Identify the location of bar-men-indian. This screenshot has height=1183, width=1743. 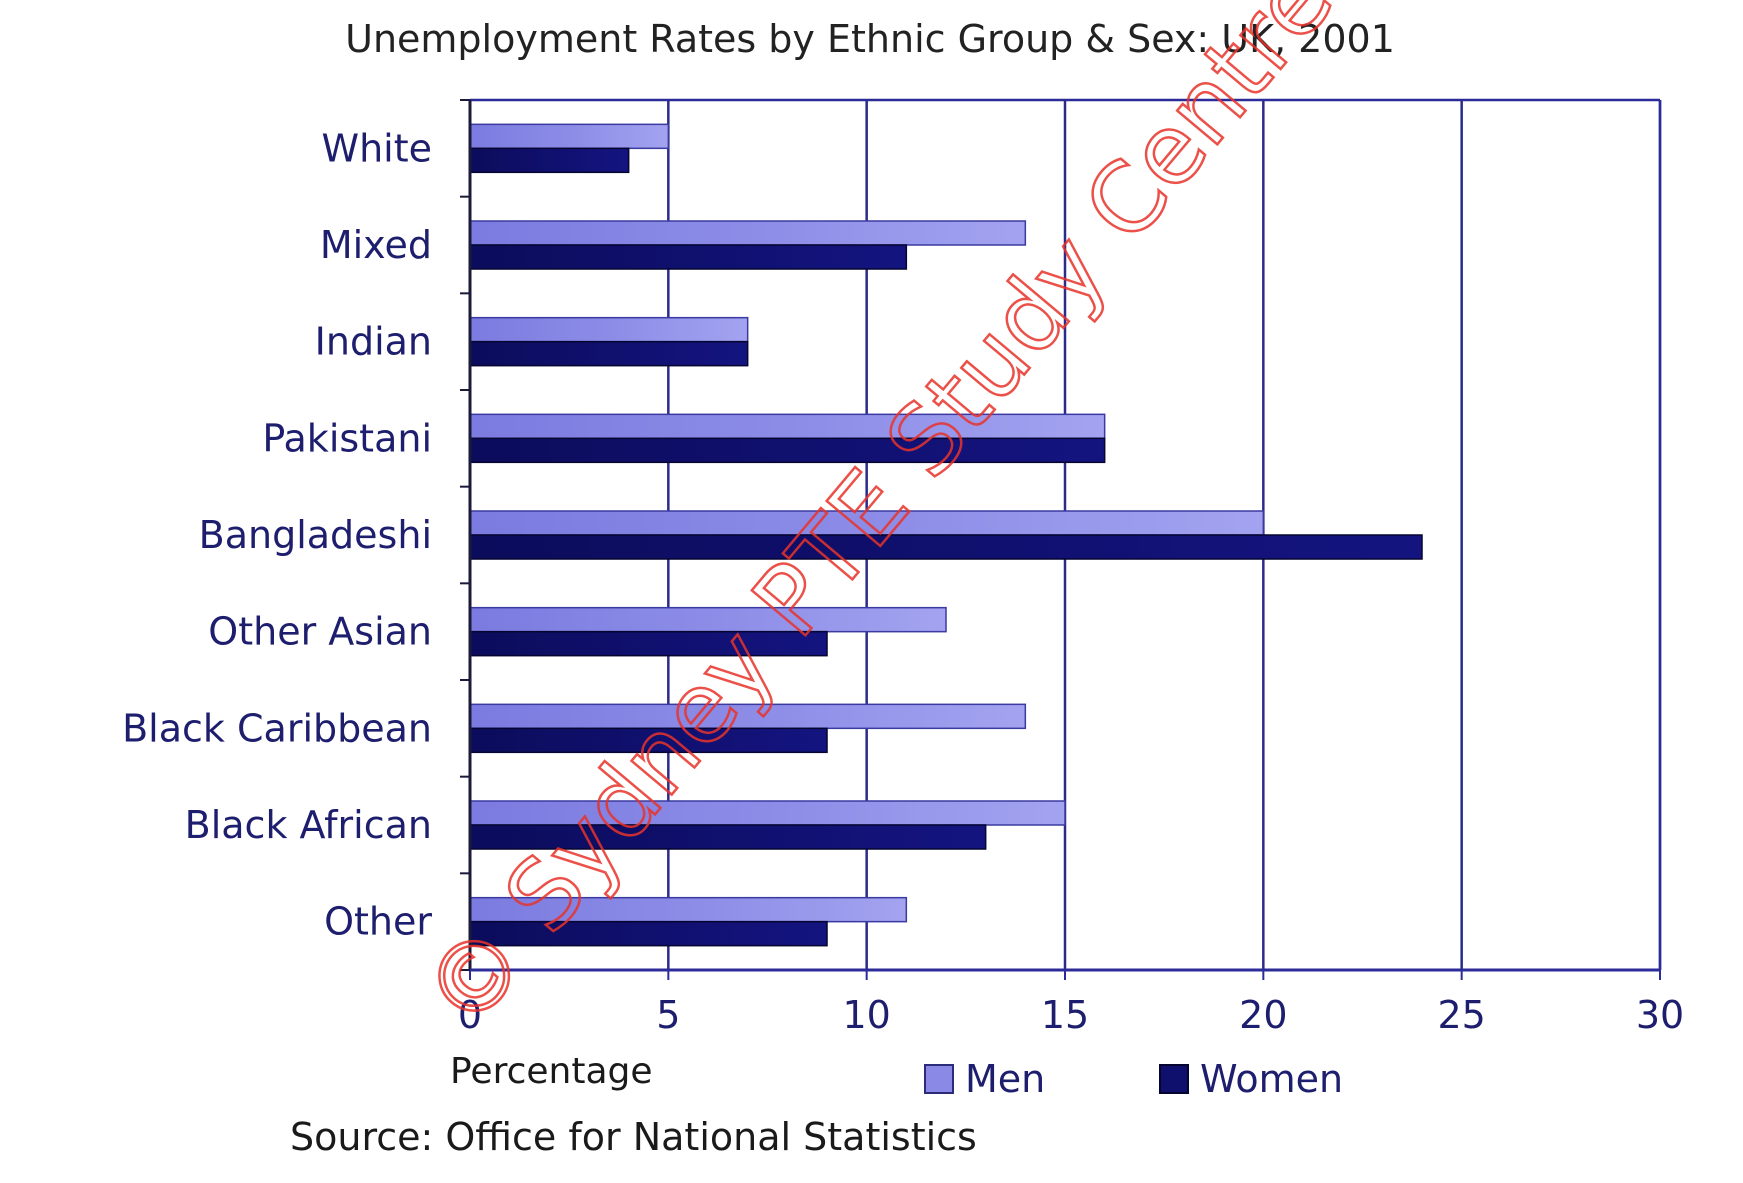
(609, 329).